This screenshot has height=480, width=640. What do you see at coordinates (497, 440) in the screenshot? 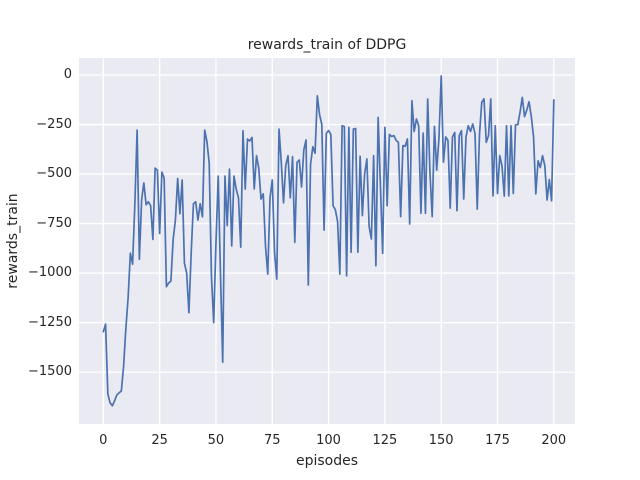
I see `x-tick-label: 175` at bounding box center [497, 440].